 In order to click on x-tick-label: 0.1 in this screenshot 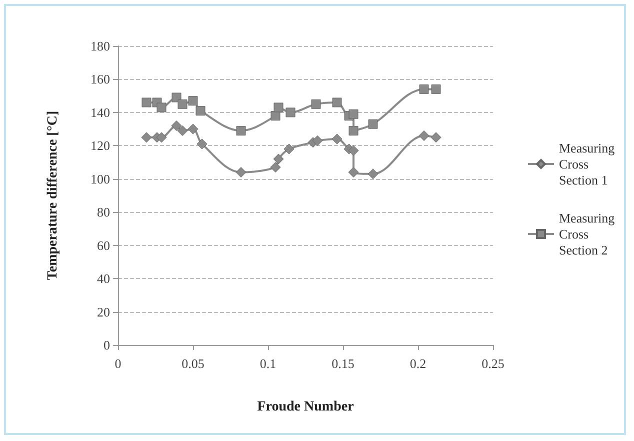, I will do `click(268, 363)`.